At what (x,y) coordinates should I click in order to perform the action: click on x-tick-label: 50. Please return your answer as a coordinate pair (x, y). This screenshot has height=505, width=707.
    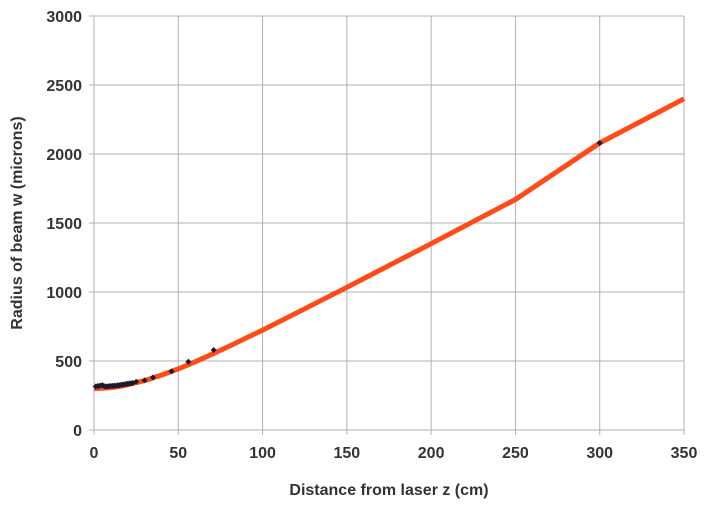
    Looking at the image, I should click on (178, 453).